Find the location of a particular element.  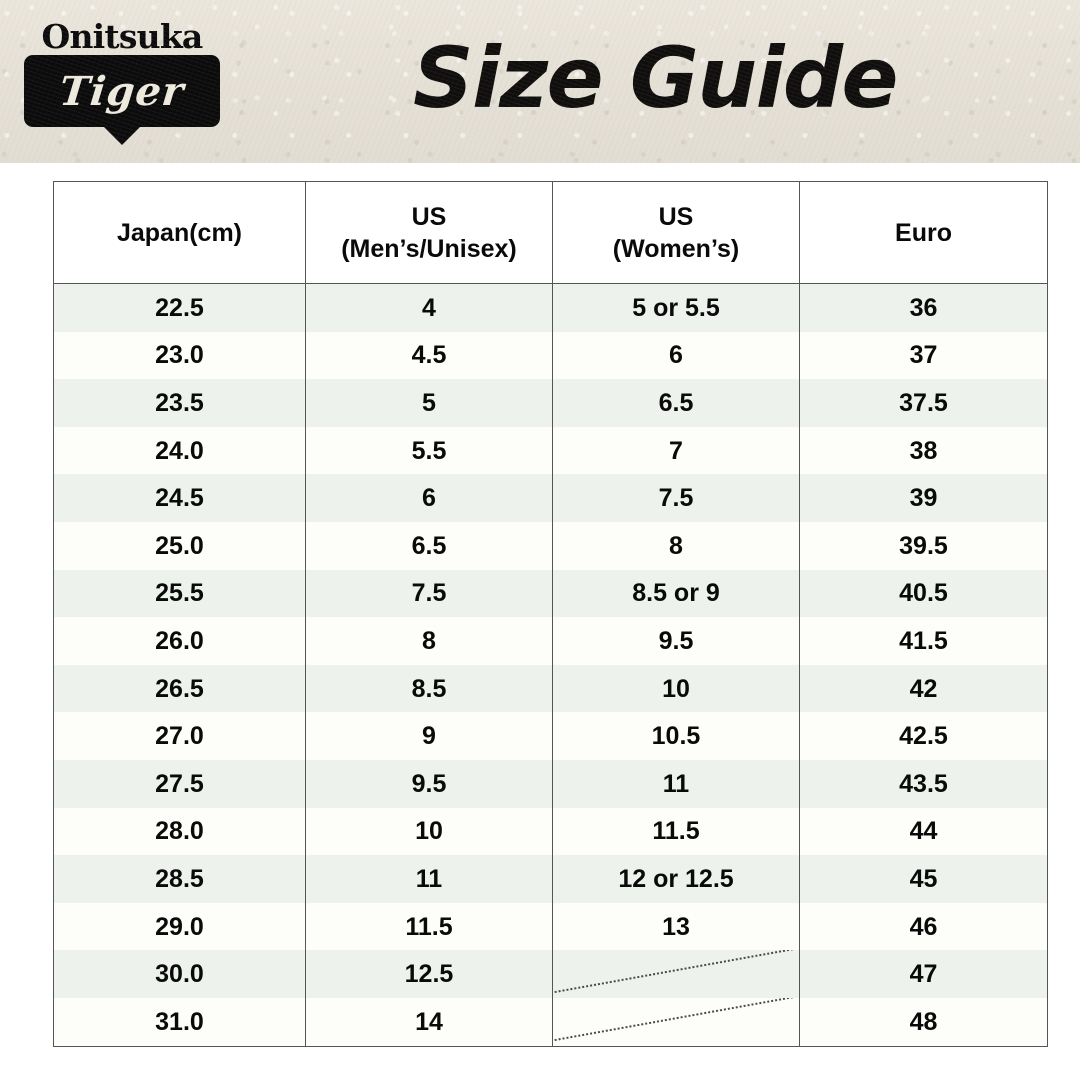

cell-us-women: 5 or 5.5 is located at coordinates (676, 307).